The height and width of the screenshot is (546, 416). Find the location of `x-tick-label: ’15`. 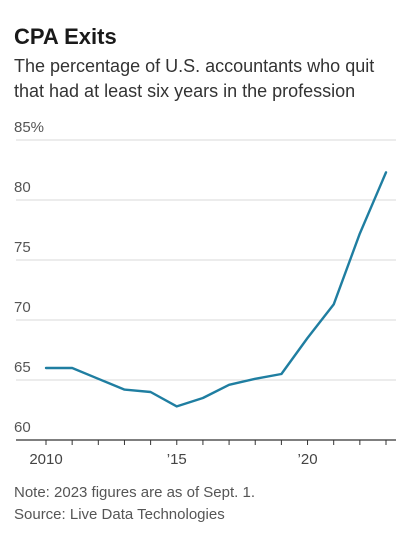

x-tick-label: ’15 is located at coordinates (177, 459).